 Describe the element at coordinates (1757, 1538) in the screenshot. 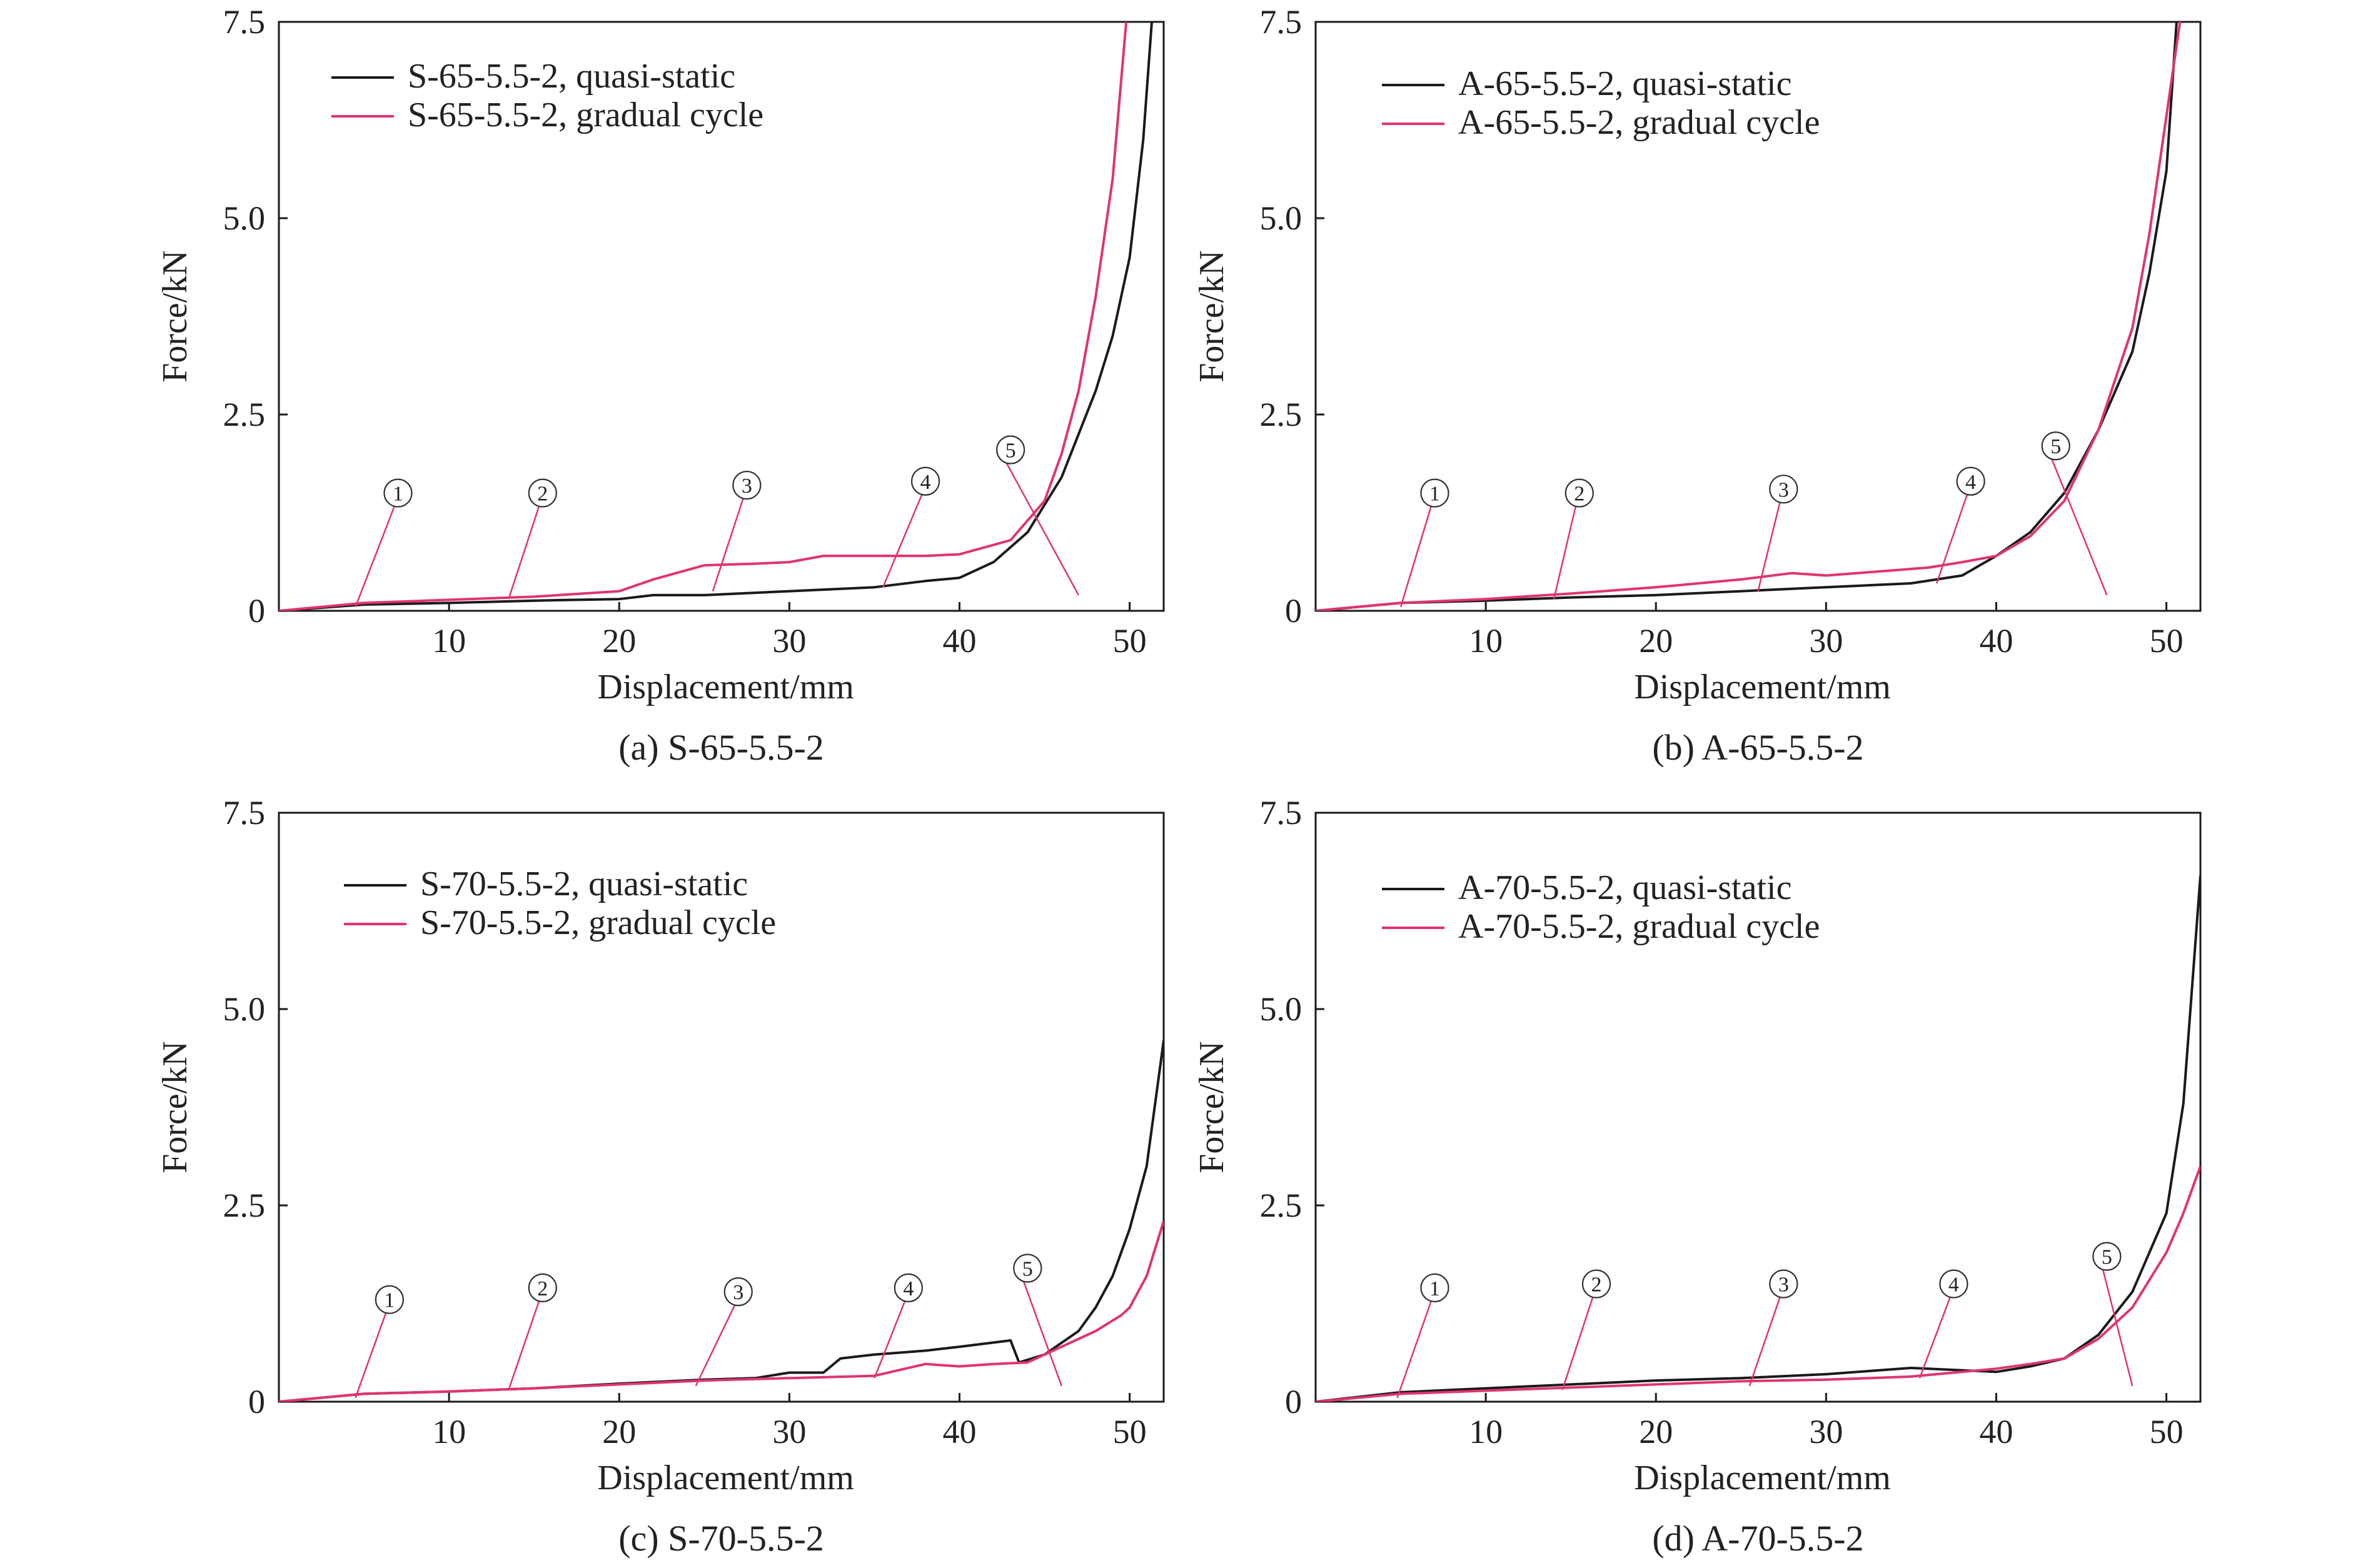

I see `panel-caption: (d) A-70-5.5-2` at that location.